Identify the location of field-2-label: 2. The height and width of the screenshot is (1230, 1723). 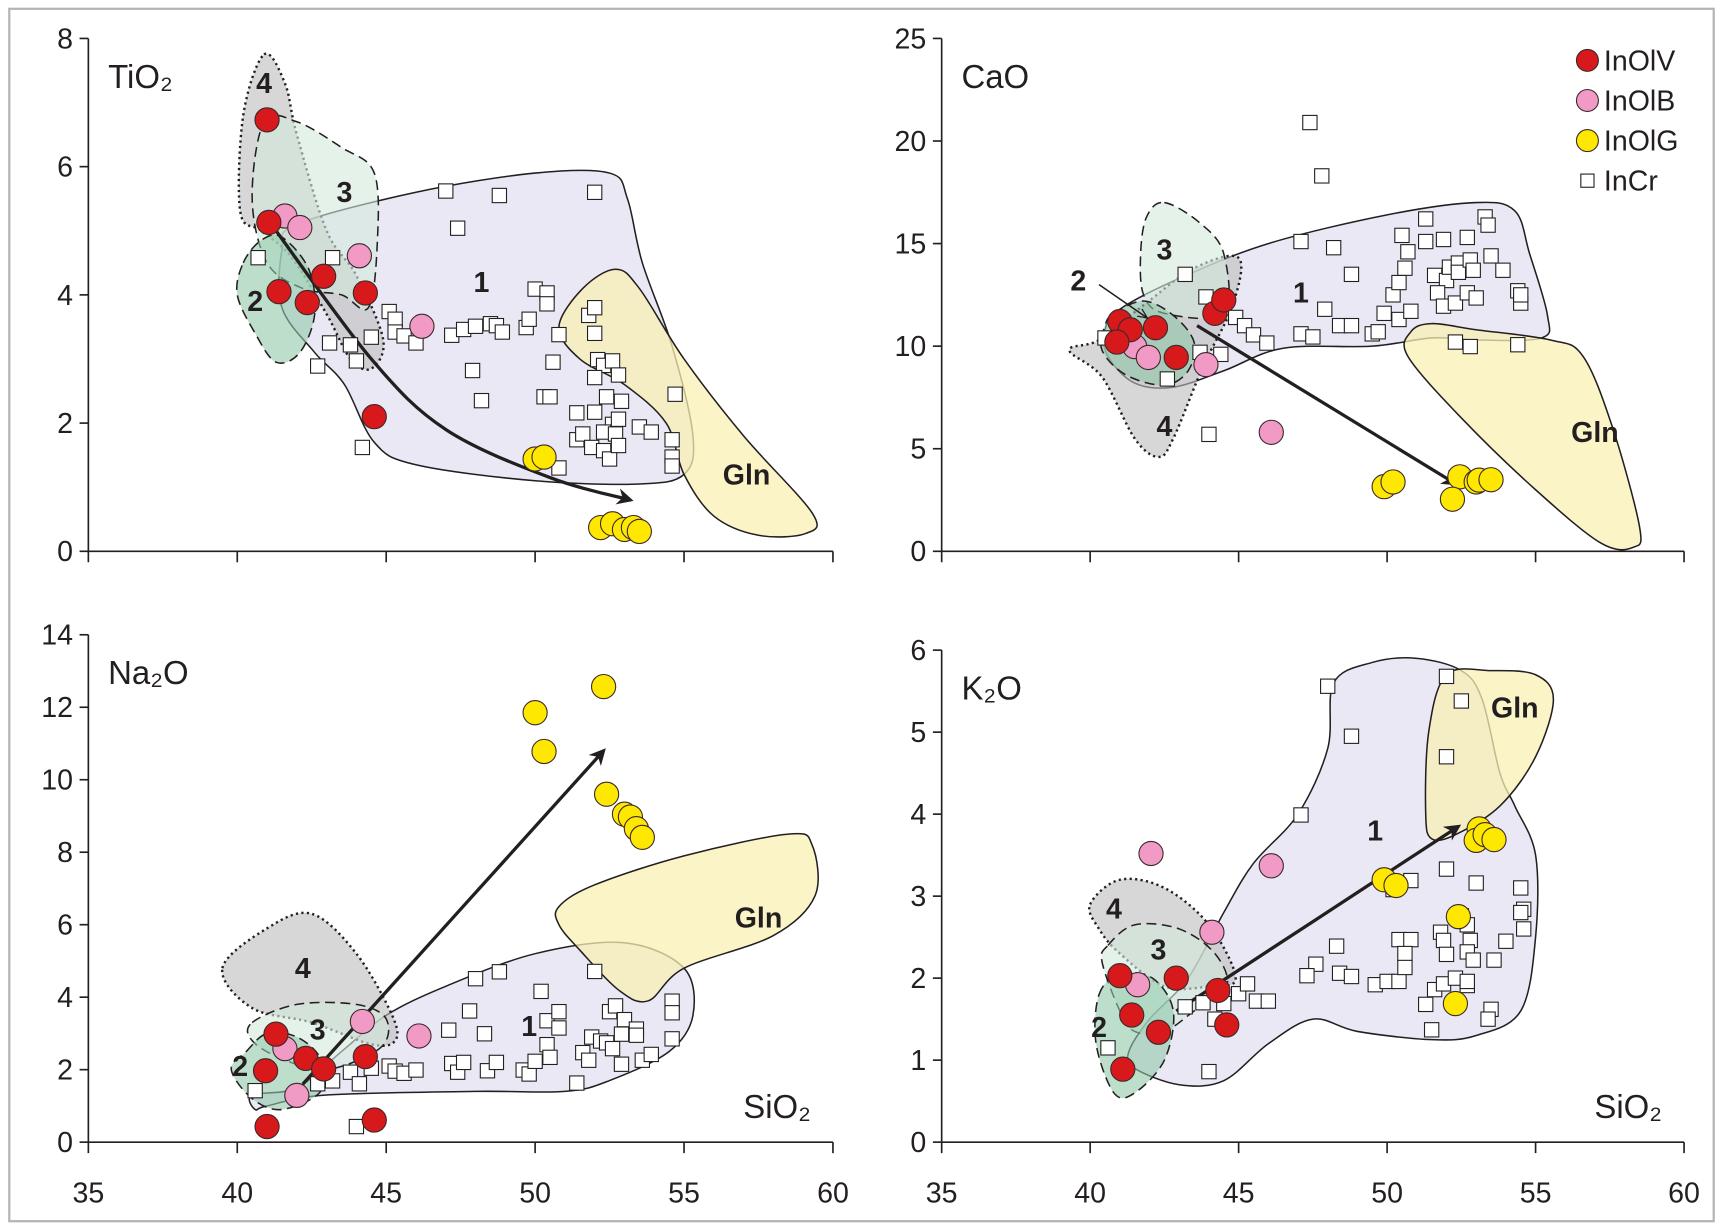
(255, 302).